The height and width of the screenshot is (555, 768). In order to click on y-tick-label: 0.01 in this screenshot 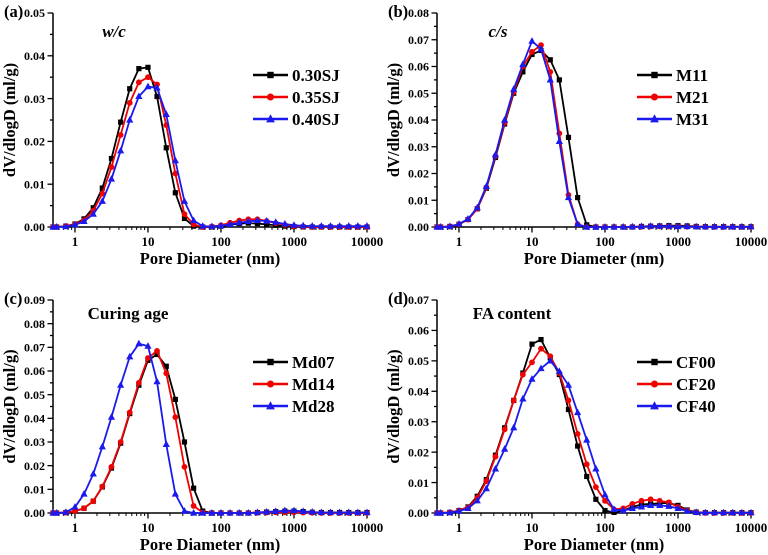, I will do `click(34, 184)`.